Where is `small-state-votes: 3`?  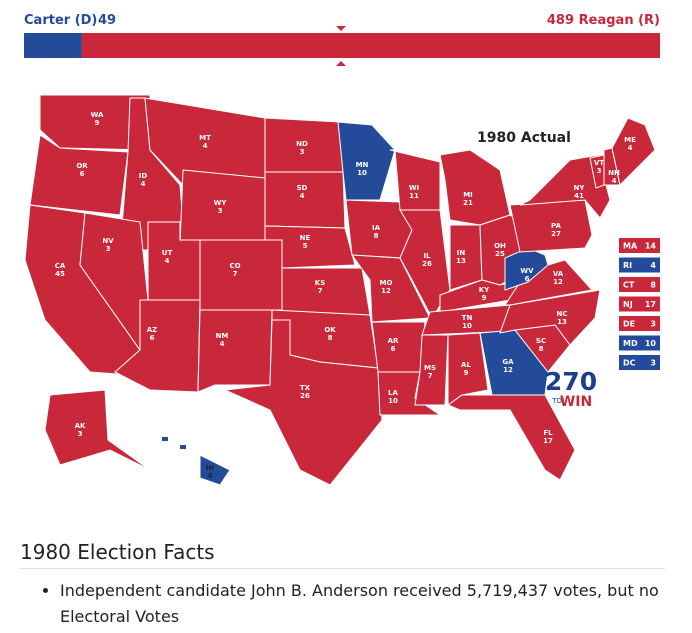 small-state-votes: 3 is located at coordinates (653, 324).